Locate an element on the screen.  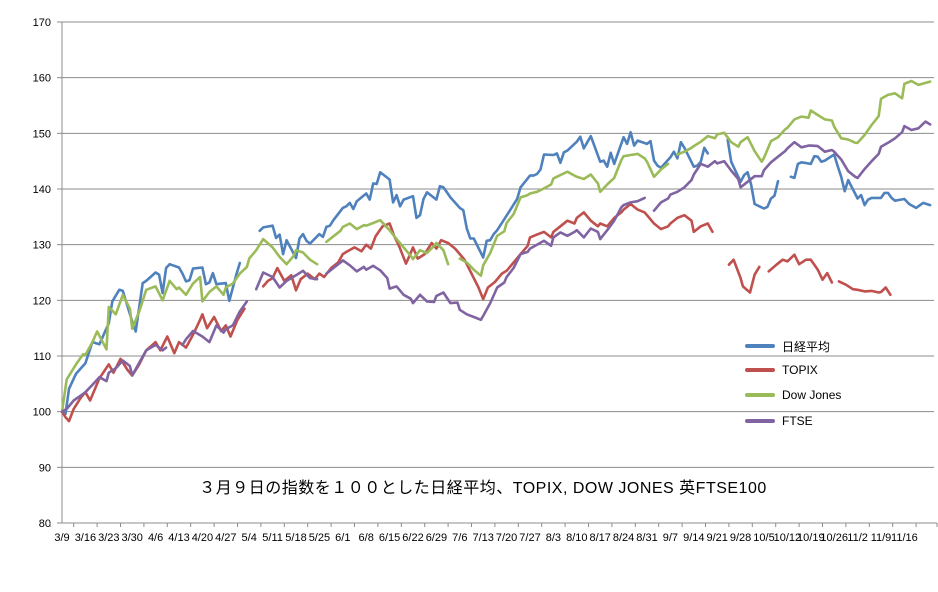
legend-label-topix: TOPIX is located at coordinates (800, 370).